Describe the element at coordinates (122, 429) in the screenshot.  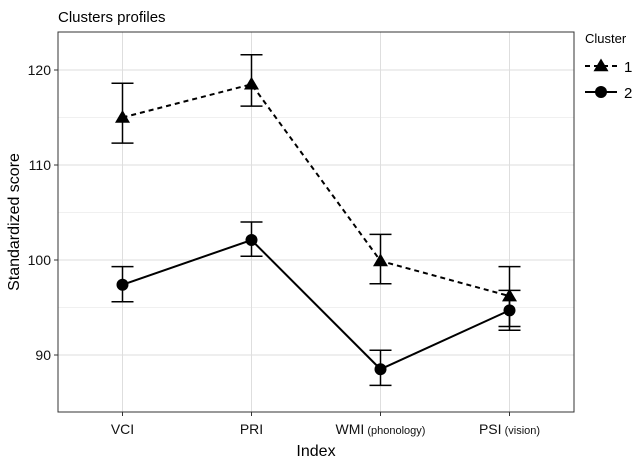
I see `x-tick-label: VCI` at that location.